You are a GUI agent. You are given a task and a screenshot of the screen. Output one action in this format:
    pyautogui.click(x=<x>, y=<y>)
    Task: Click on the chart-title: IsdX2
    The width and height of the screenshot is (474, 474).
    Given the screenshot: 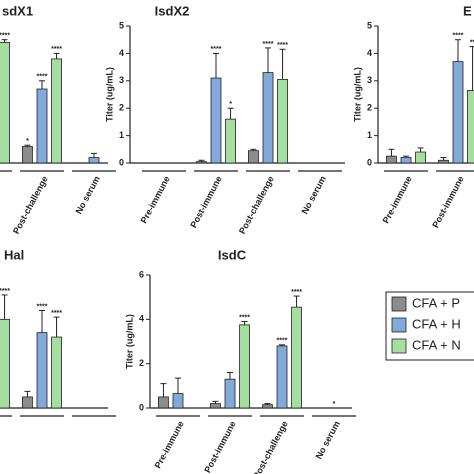 What is the action you would take?
    pyautogui.click(x=172, y=10)
    